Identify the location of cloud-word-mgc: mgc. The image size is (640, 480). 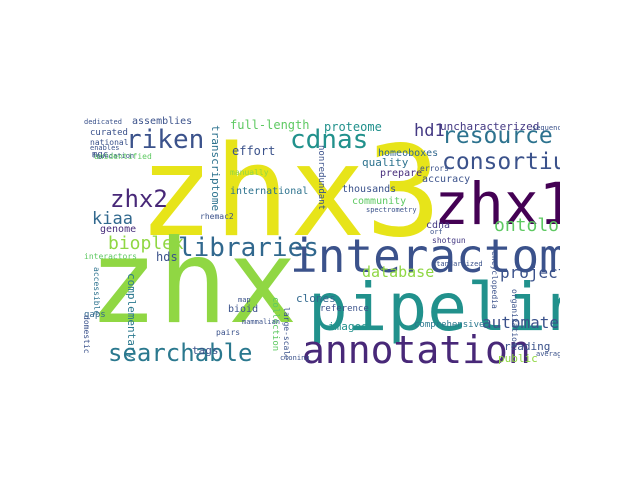
(100, 155).